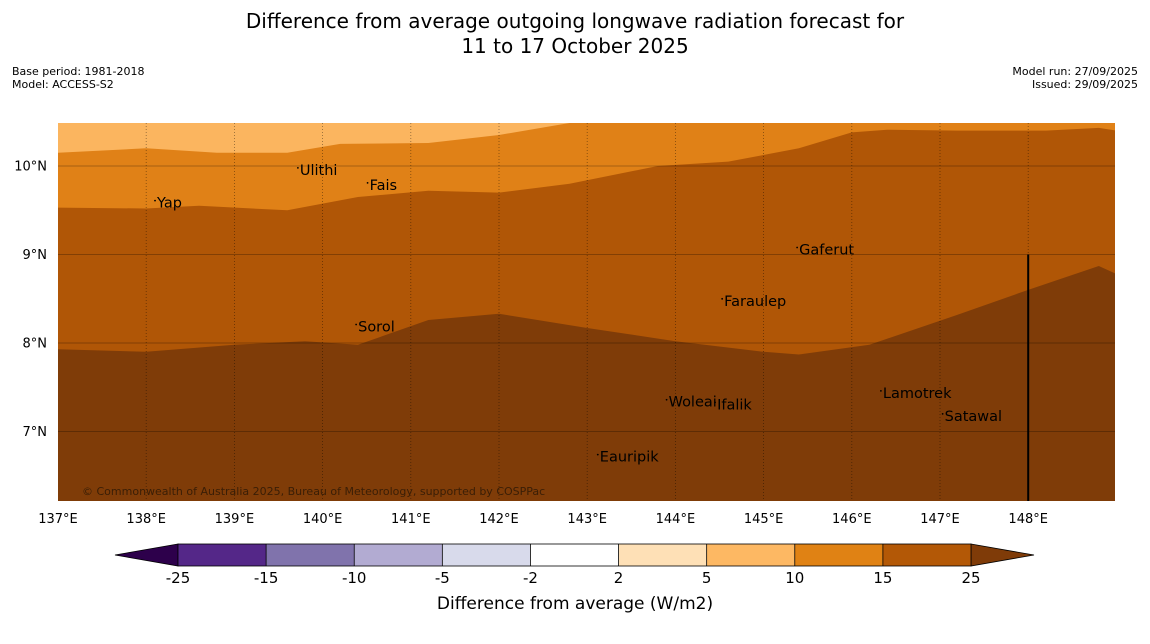 This screenshot has width=1150, height=644. What do you see at coordinates (266, 578) in the screenshot?
I see `colorbar-tick-label: -15` at bounding box center [266, 578].